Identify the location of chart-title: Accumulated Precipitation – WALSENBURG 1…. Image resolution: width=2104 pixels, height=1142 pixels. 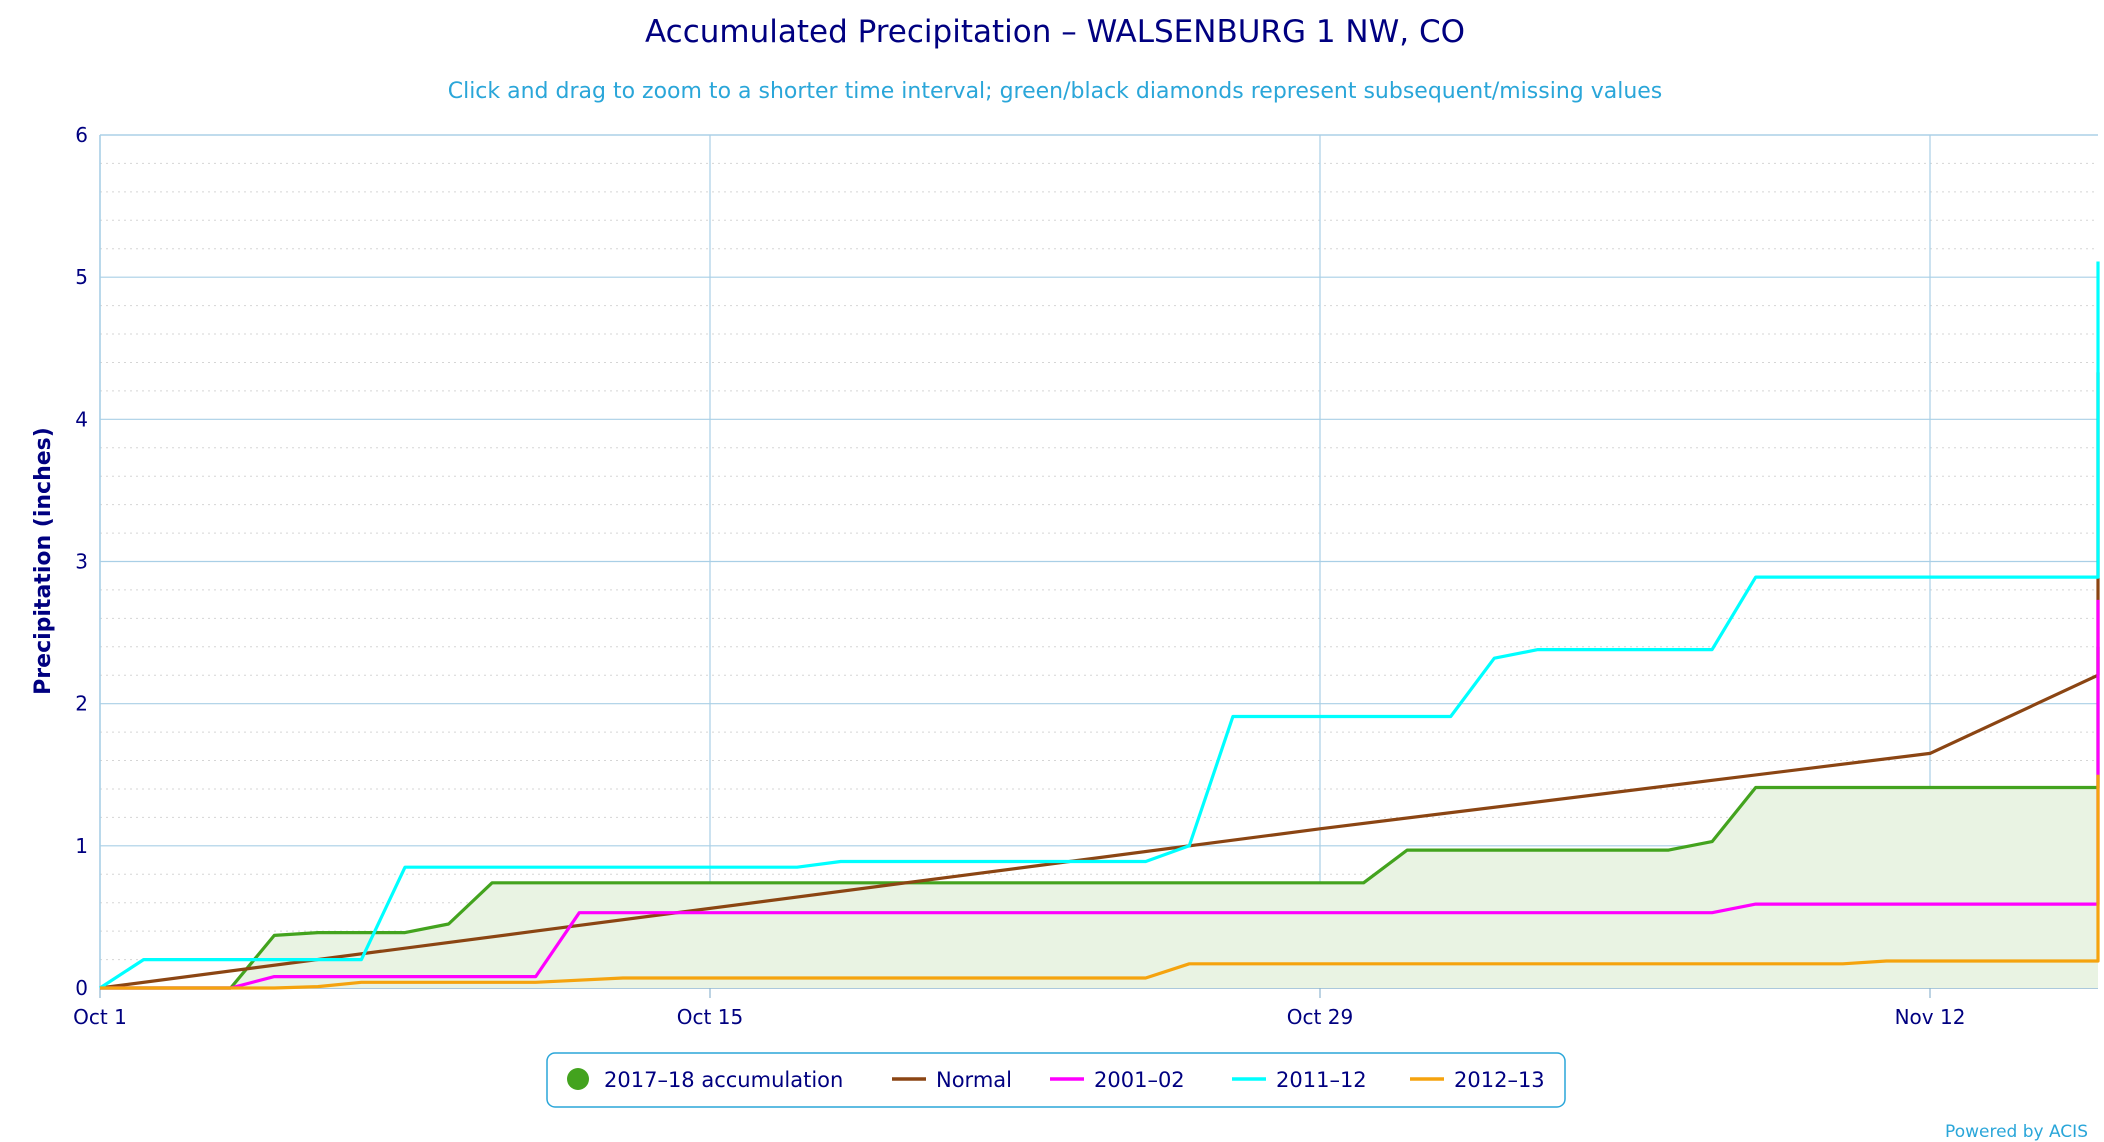
(1055, 32).